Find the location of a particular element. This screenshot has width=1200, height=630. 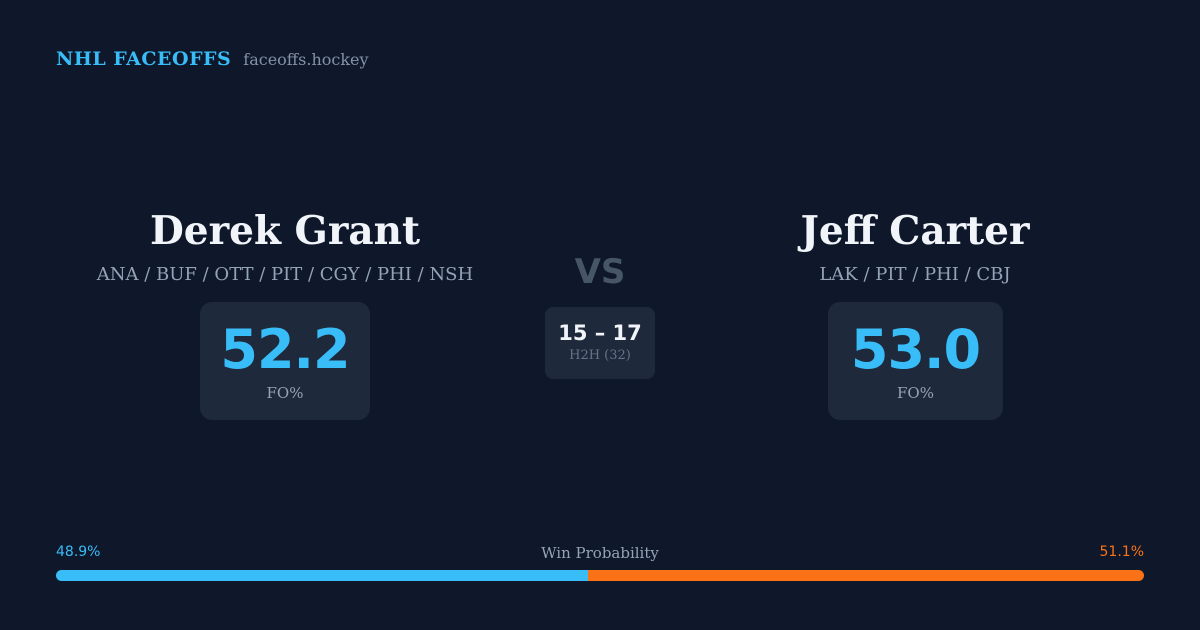

head-to-head-label: H2H (32) is located at coordinates (600, 355).